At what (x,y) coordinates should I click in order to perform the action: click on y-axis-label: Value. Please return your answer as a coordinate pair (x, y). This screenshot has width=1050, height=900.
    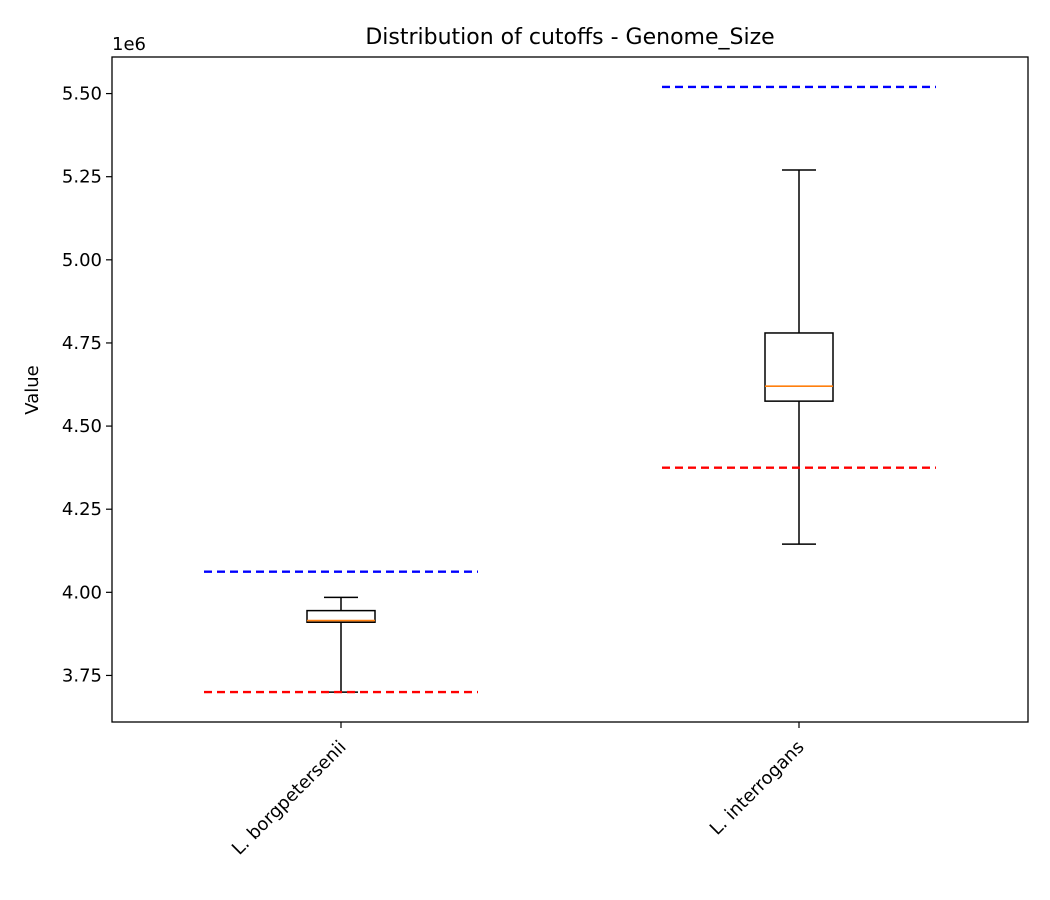
    Looking at the image, I should click on (32, 389).